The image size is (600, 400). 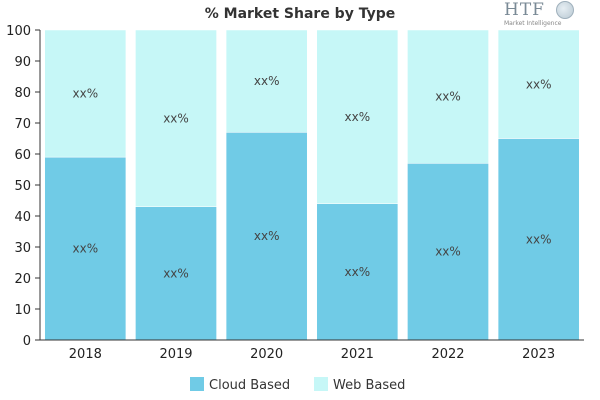 What do you see at coordinates (22, 93) in the screenshot?
I see `y-tick-label: 80` at bounding box center [22, 93].